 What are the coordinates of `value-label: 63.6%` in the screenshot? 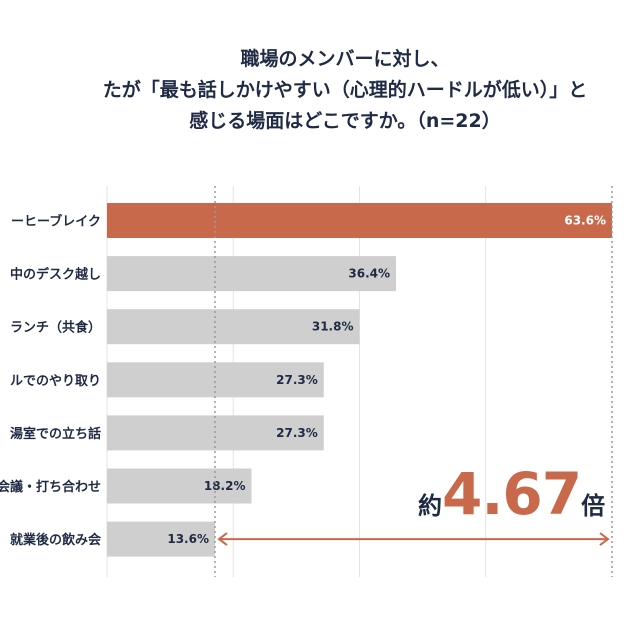 It's located at (585, 221).